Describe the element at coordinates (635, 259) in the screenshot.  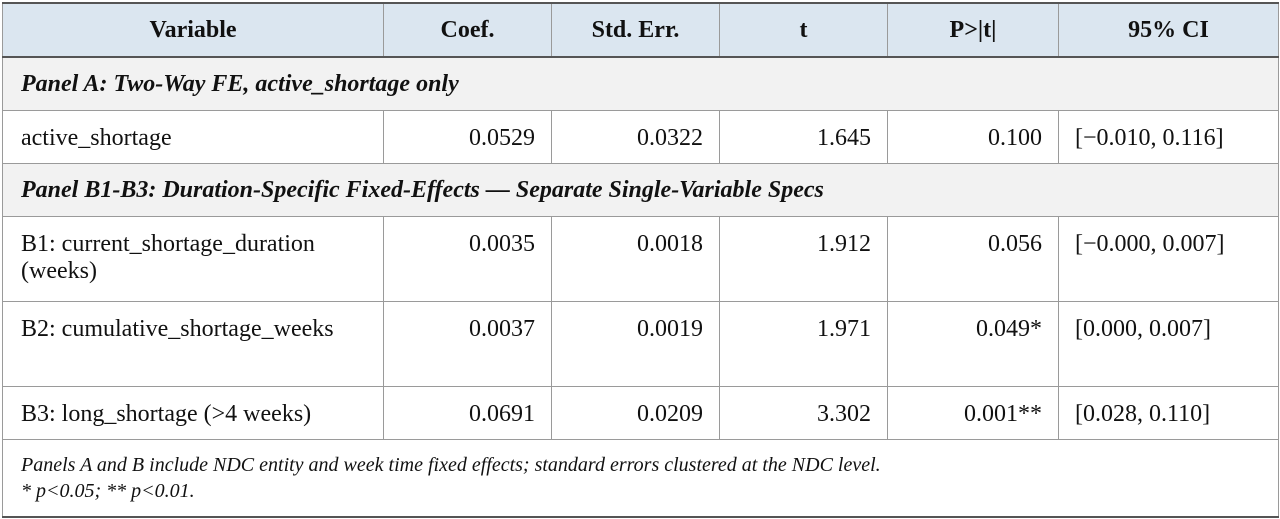
I see `se-cell: 0.0018` at that location.